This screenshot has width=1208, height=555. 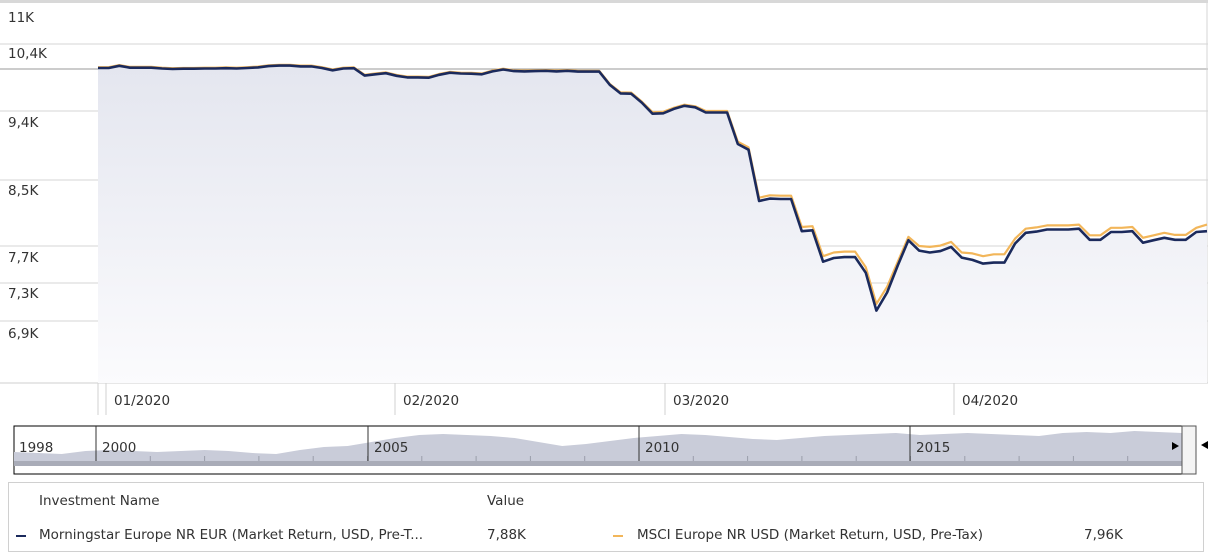 I want to click on y-tick-label: 9,4K, so click(x=23, y=123).